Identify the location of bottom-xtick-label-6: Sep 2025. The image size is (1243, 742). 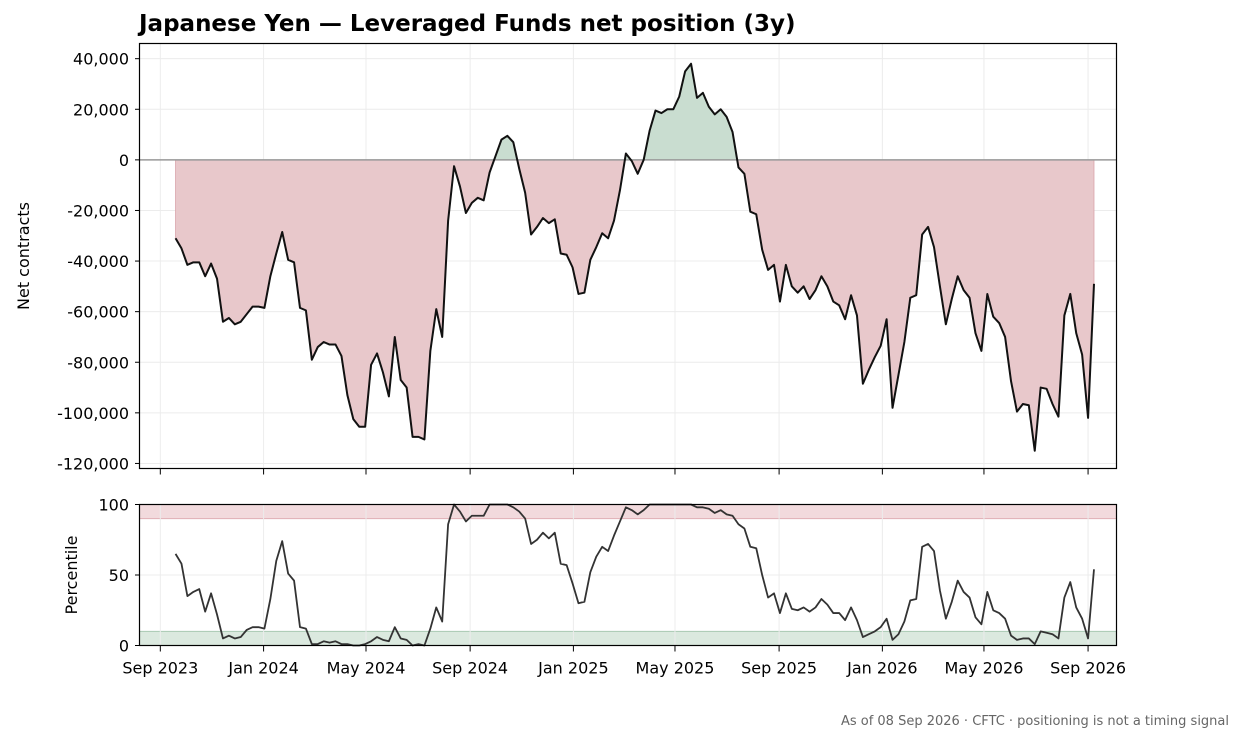
(779, 668).